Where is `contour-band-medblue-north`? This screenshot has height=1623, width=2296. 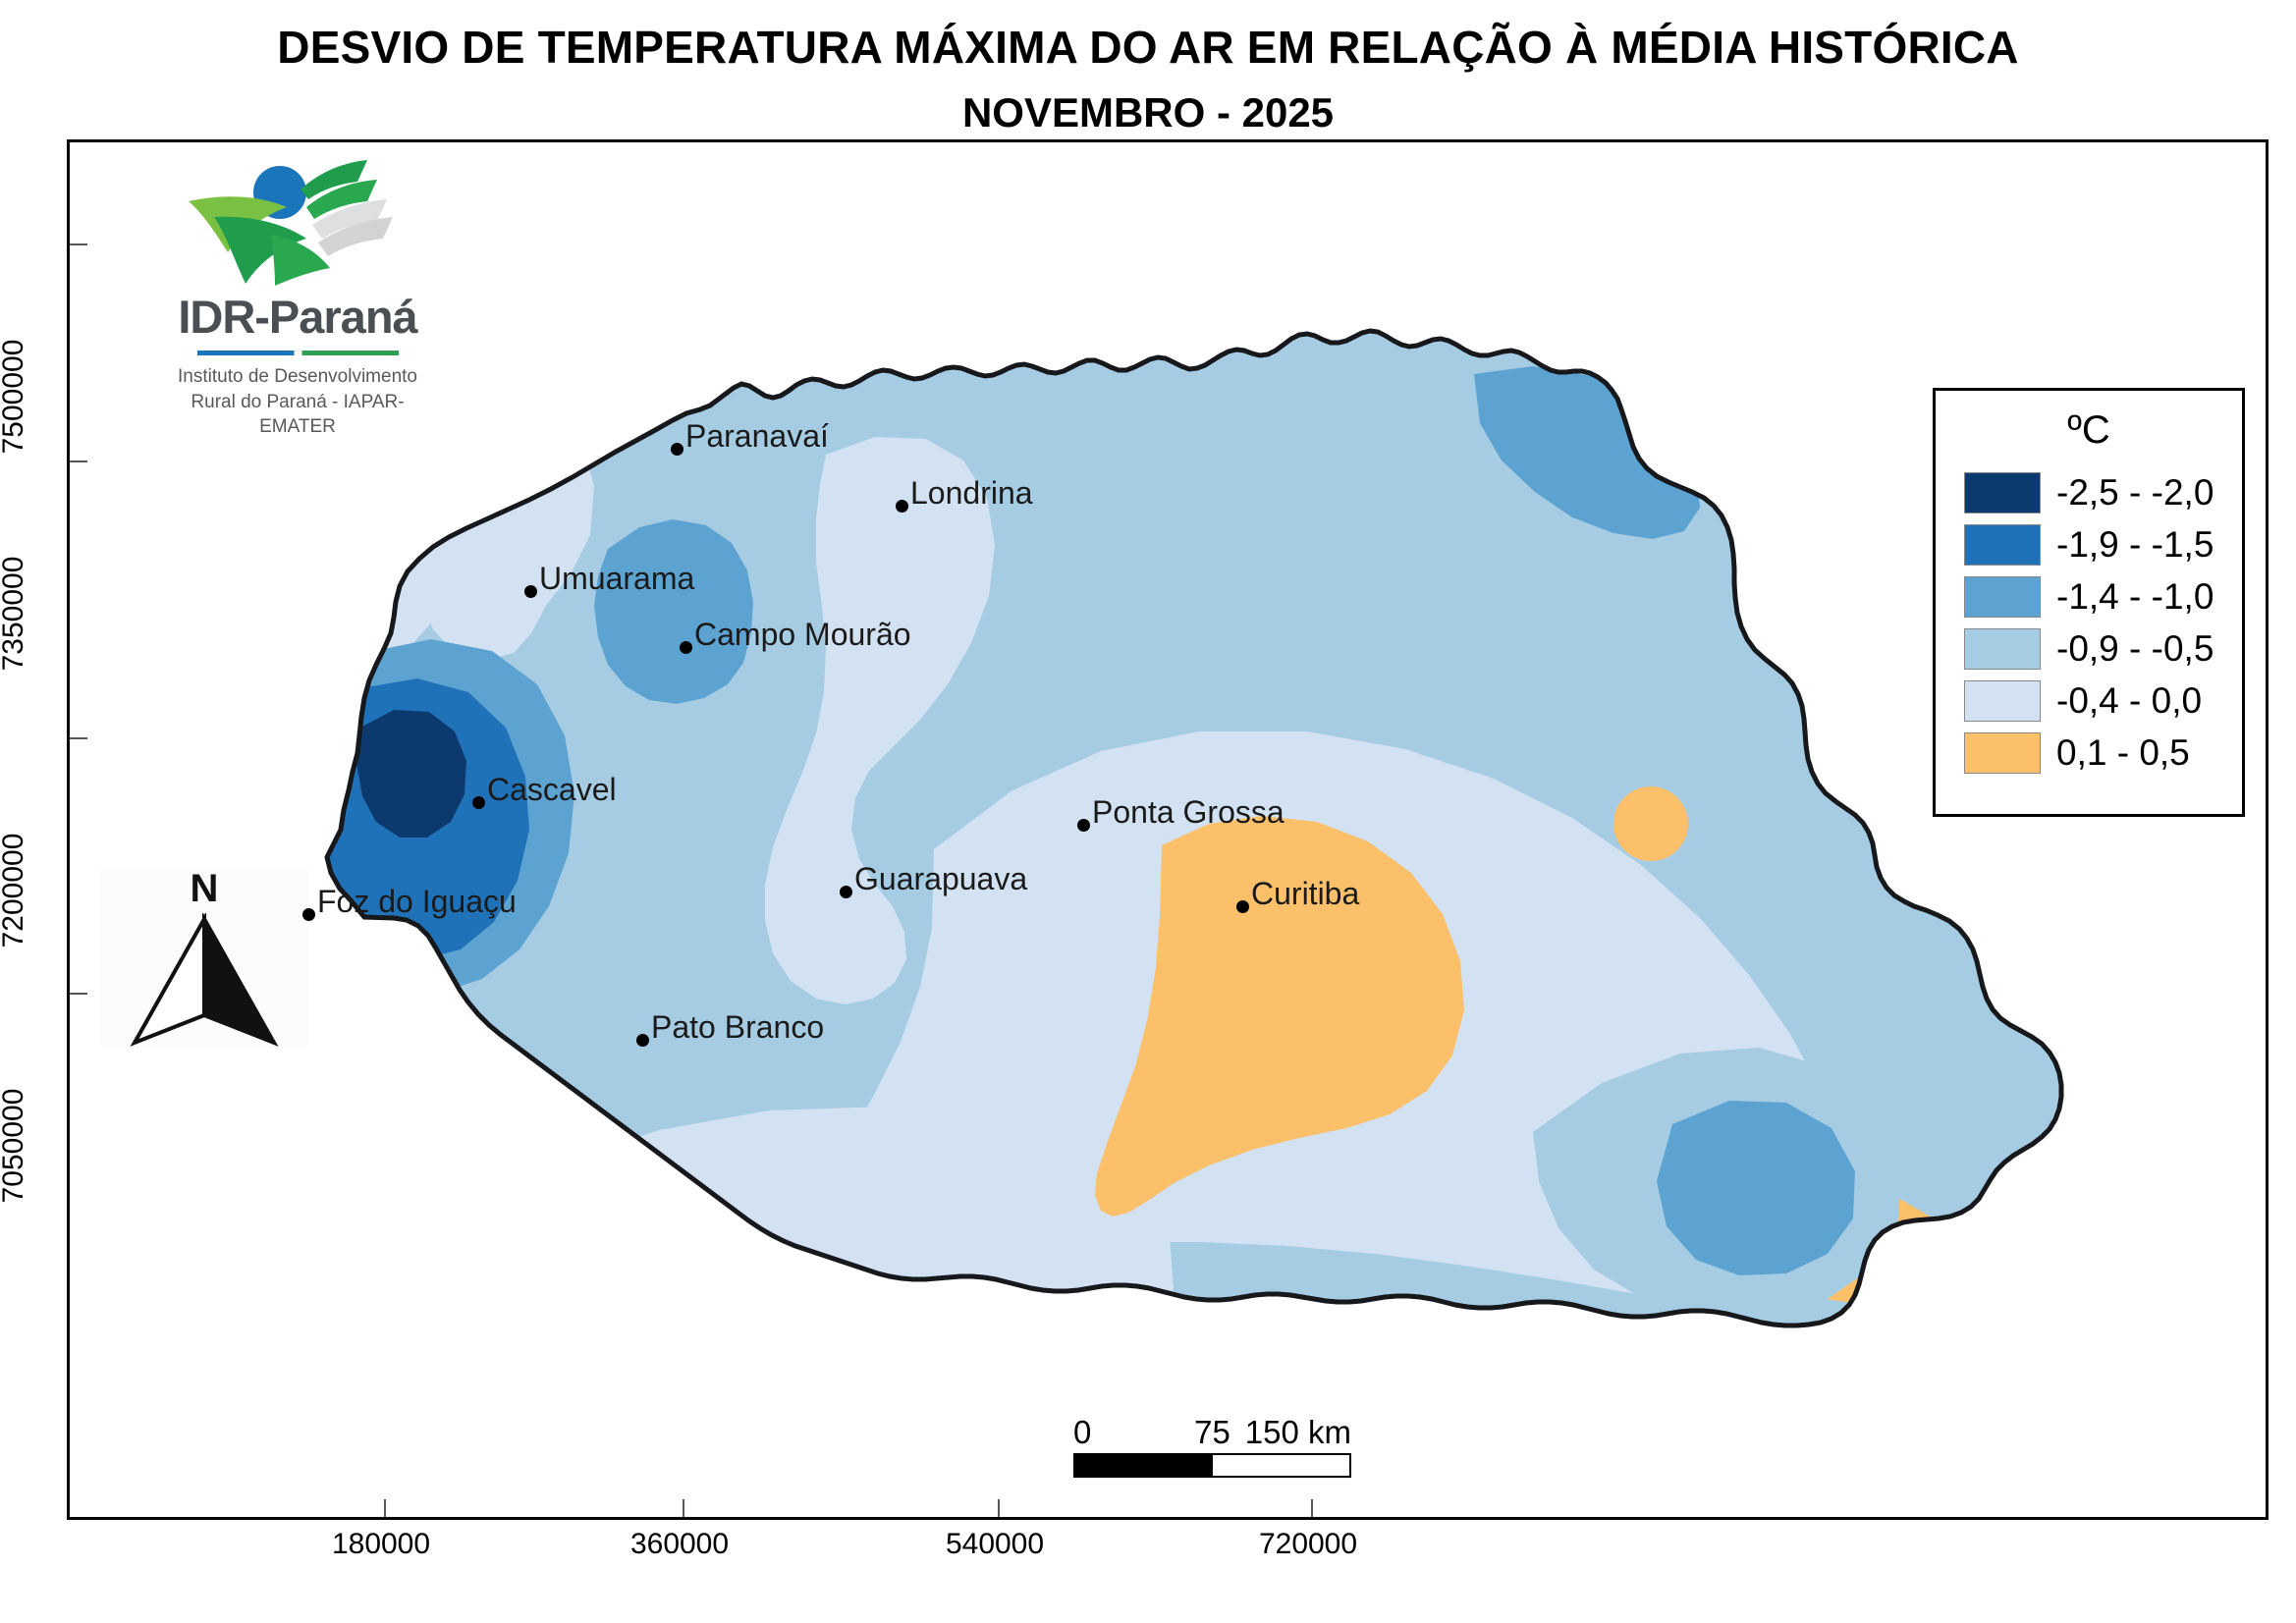
contour-band-medblue-north is located at coordinates (673, 611).